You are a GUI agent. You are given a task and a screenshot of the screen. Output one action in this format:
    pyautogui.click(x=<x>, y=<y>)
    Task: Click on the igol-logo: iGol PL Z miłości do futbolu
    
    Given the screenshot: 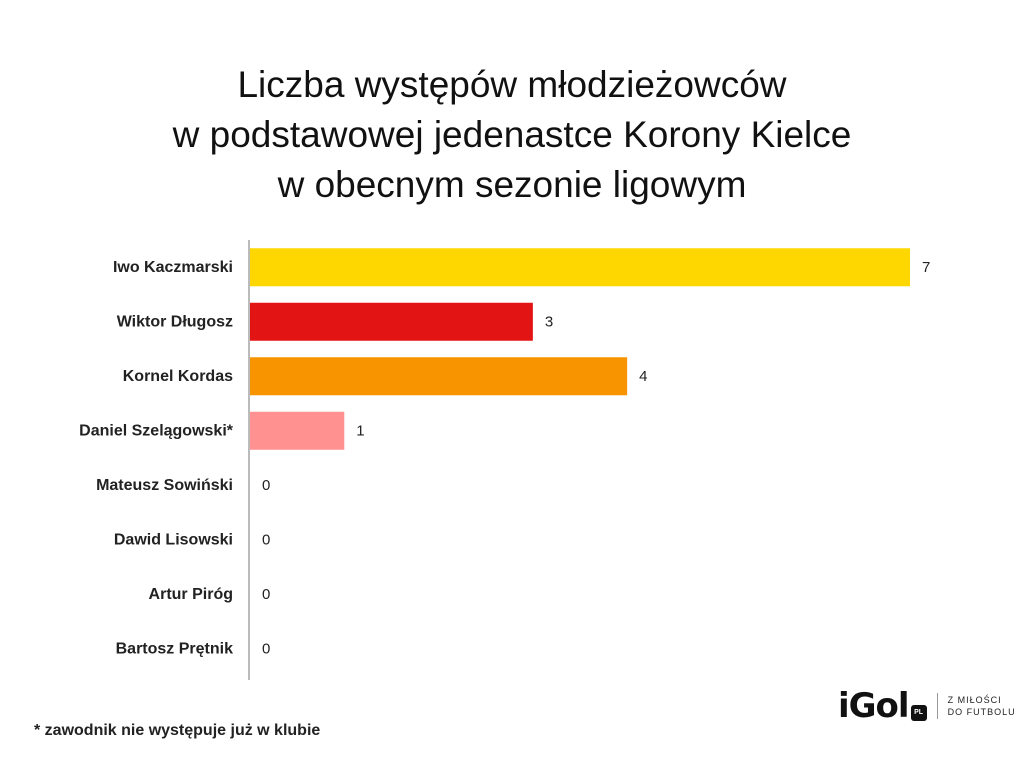 What is the action you would take?
    pyautogui.click(x=927, y=706)
    